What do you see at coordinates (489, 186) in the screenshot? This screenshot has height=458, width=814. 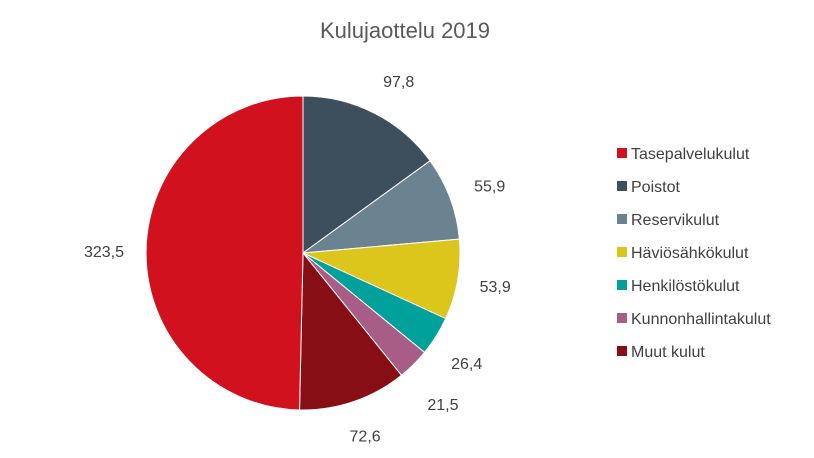 I see `data-label-reservikulut: 55,9` at bounding box center [489, 186].